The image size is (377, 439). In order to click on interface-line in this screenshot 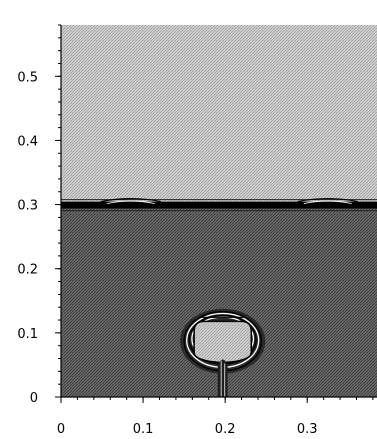, I will do `click(219, 205)`.